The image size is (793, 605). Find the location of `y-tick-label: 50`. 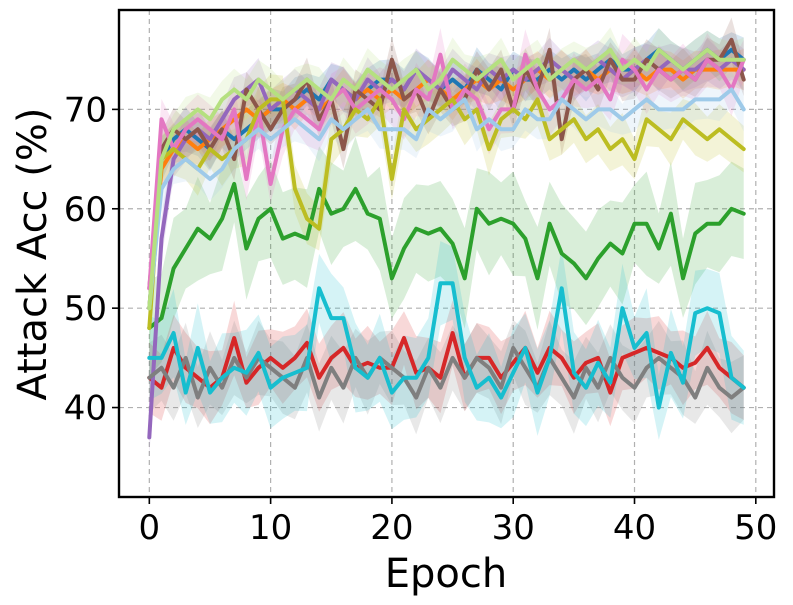

y-tick-label: 50 is located at coordinates (85, 309).